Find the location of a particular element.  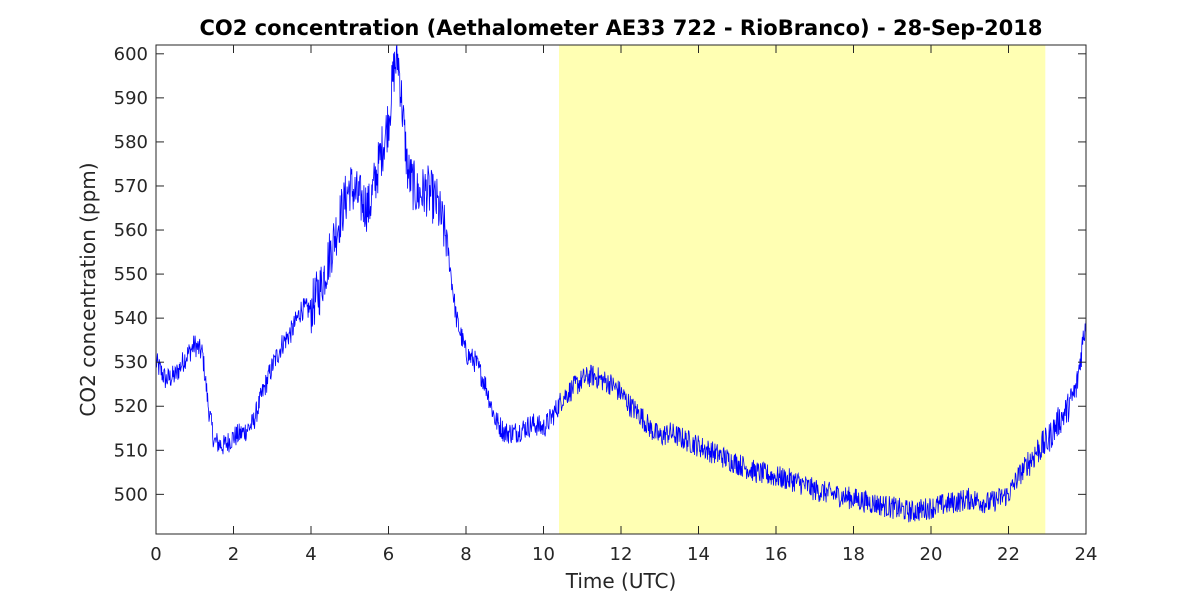

x-tick-label: 2 is located at coordinates (233, 554).